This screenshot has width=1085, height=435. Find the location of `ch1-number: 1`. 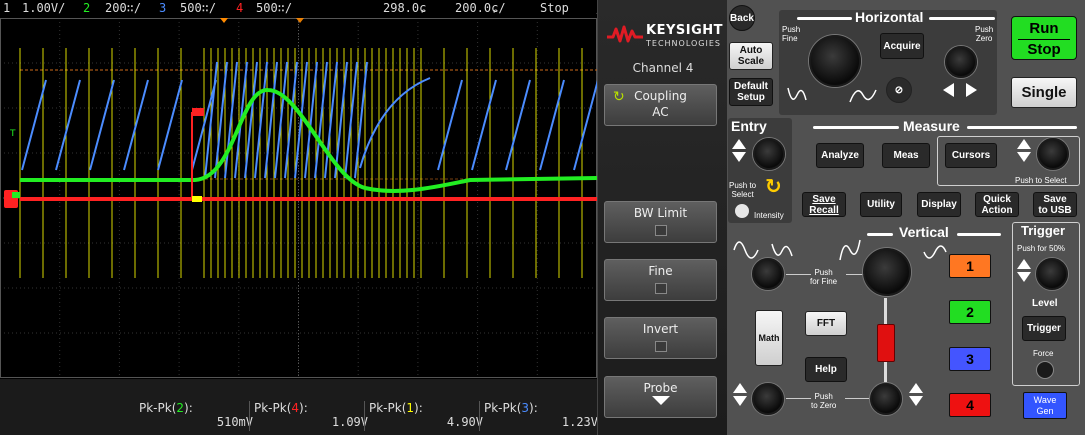

ch1-number: 1 is located at coordinates (7, 8).